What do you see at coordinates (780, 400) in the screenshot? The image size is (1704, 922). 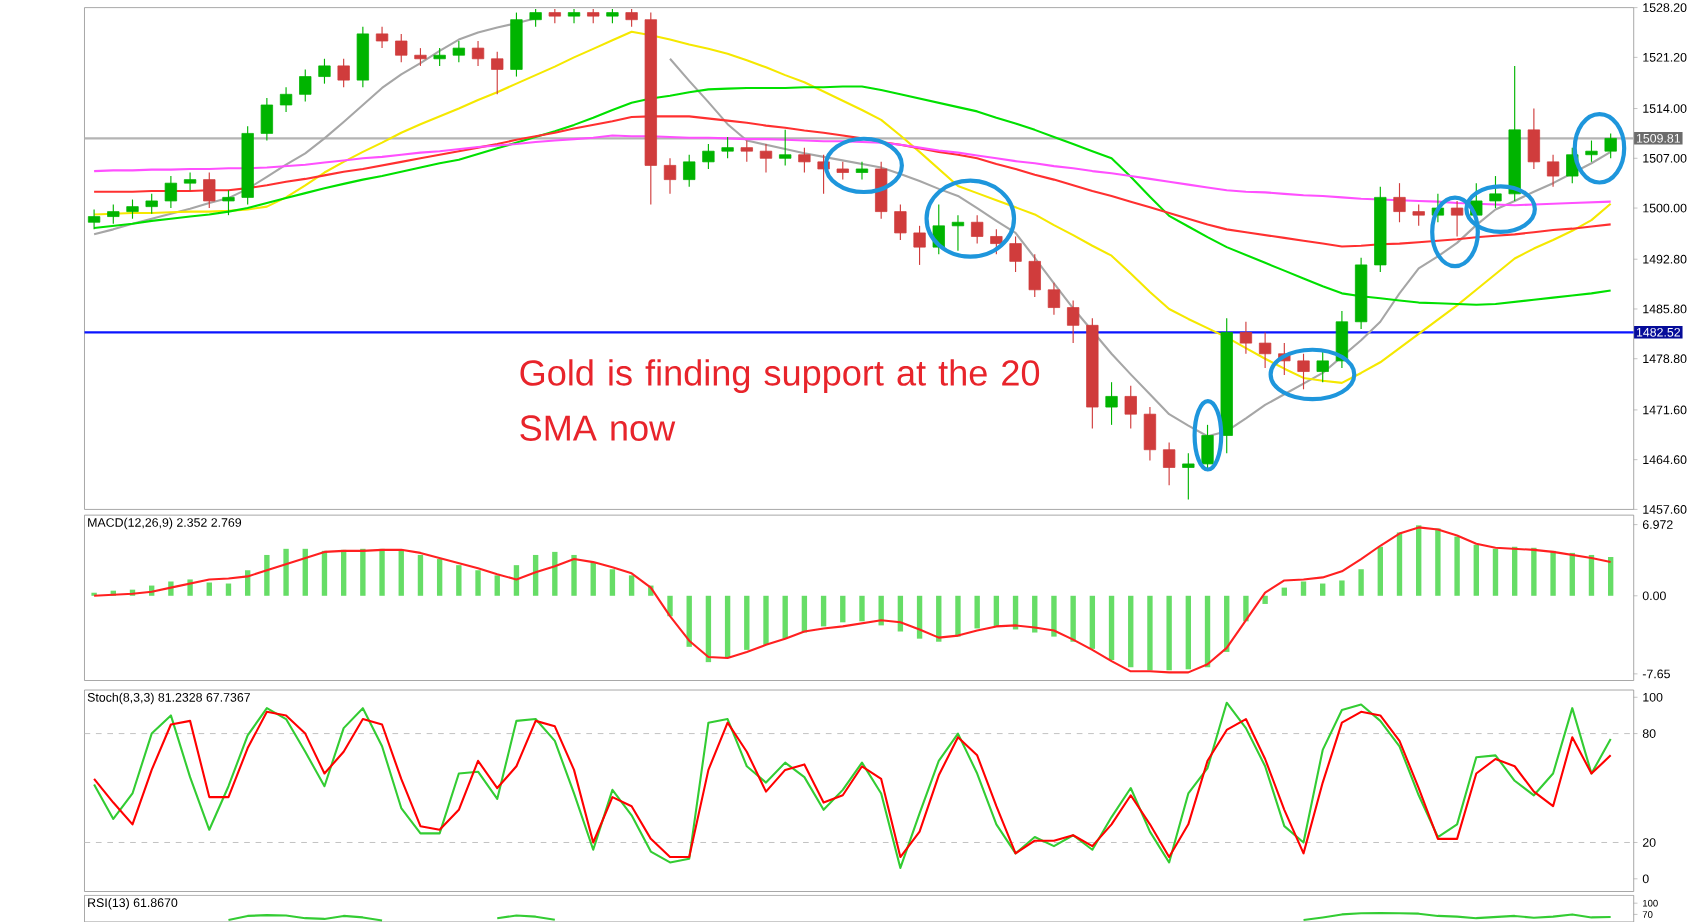 I see `annotation: Gold is finding support at the 20 SMA now` at bounding box center [780, 400].